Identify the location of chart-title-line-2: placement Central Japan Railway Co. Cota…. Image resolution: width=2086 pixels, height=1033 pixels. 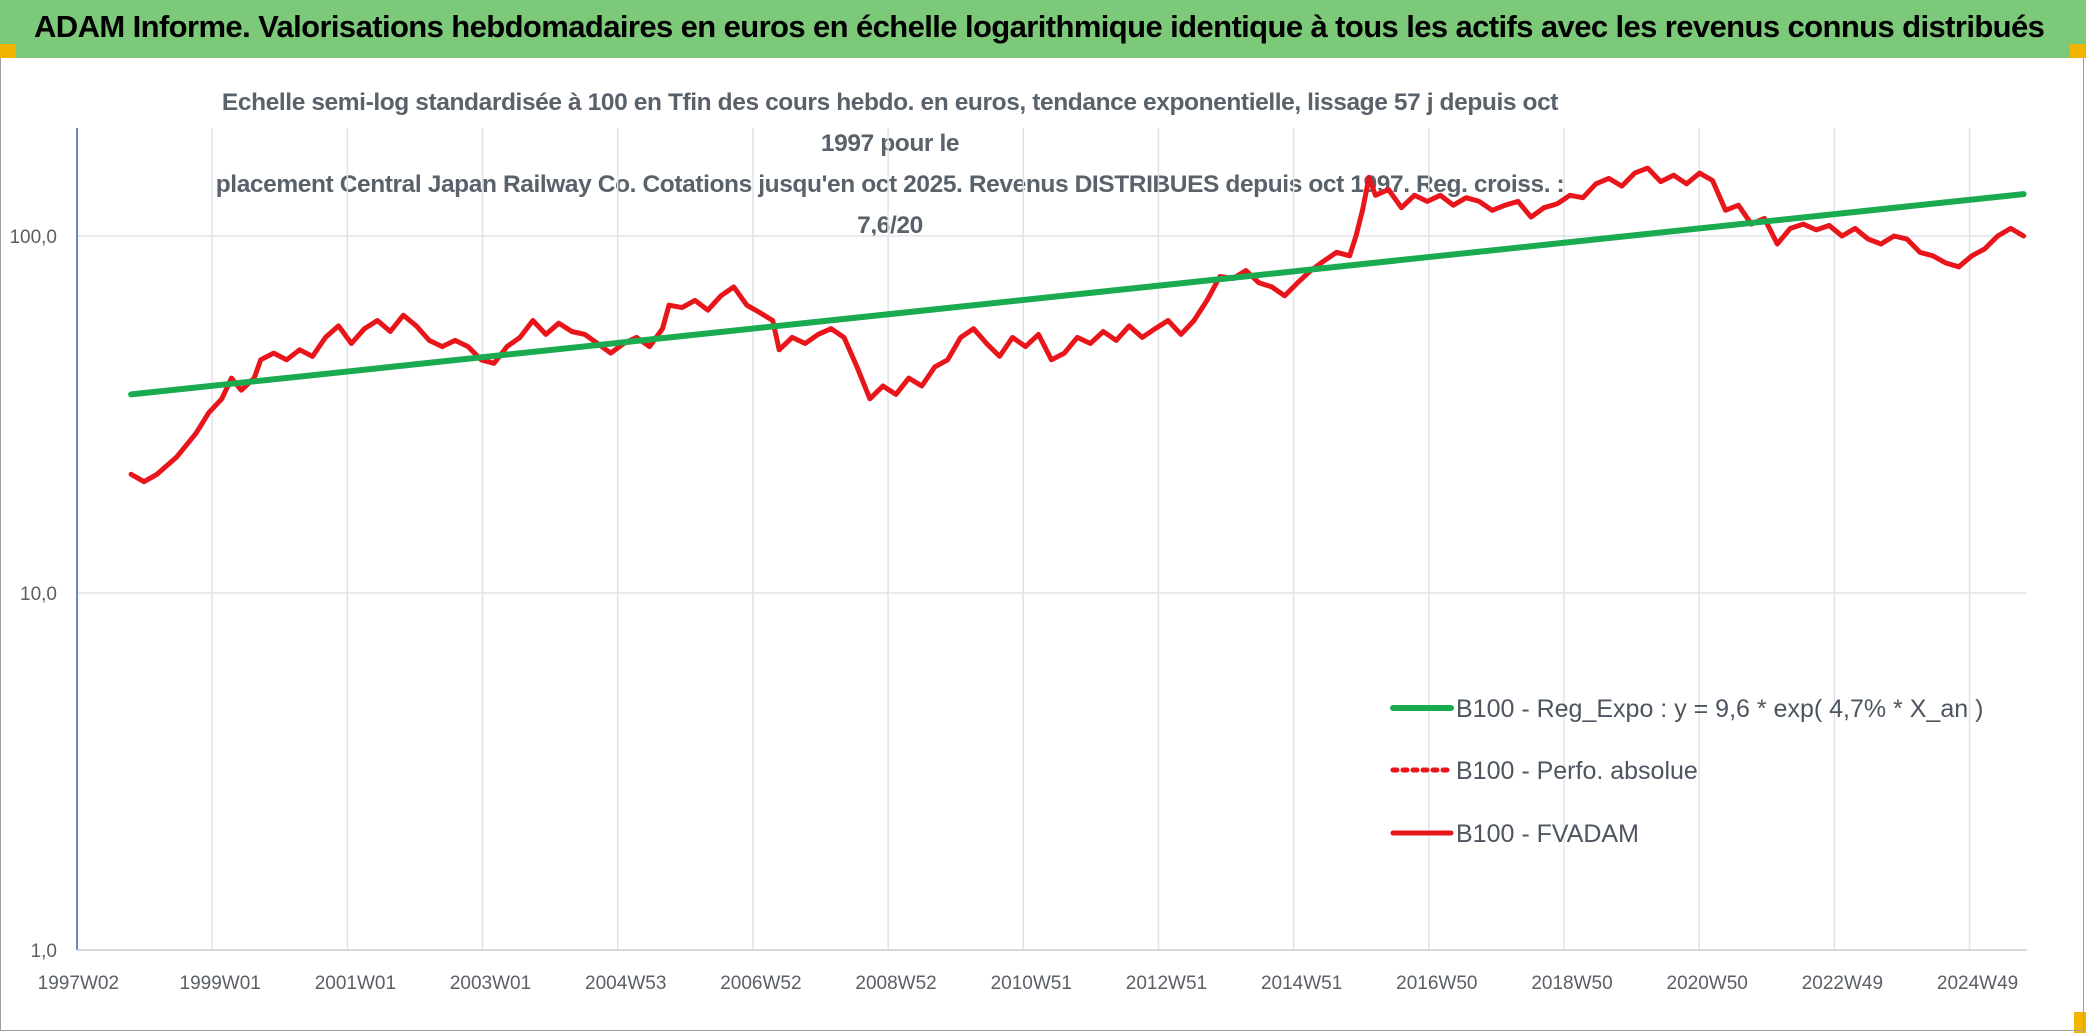
(890, 205).